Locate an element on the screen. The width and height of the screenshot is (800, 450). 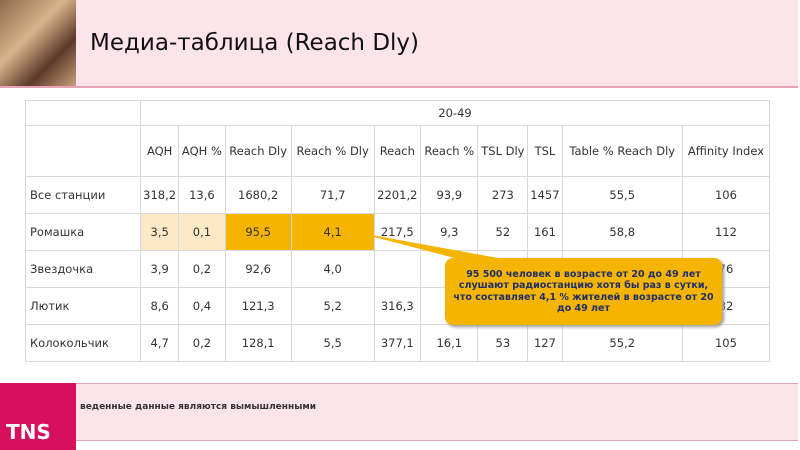
group-header: 20-49 is located at coordinates (455, 113).